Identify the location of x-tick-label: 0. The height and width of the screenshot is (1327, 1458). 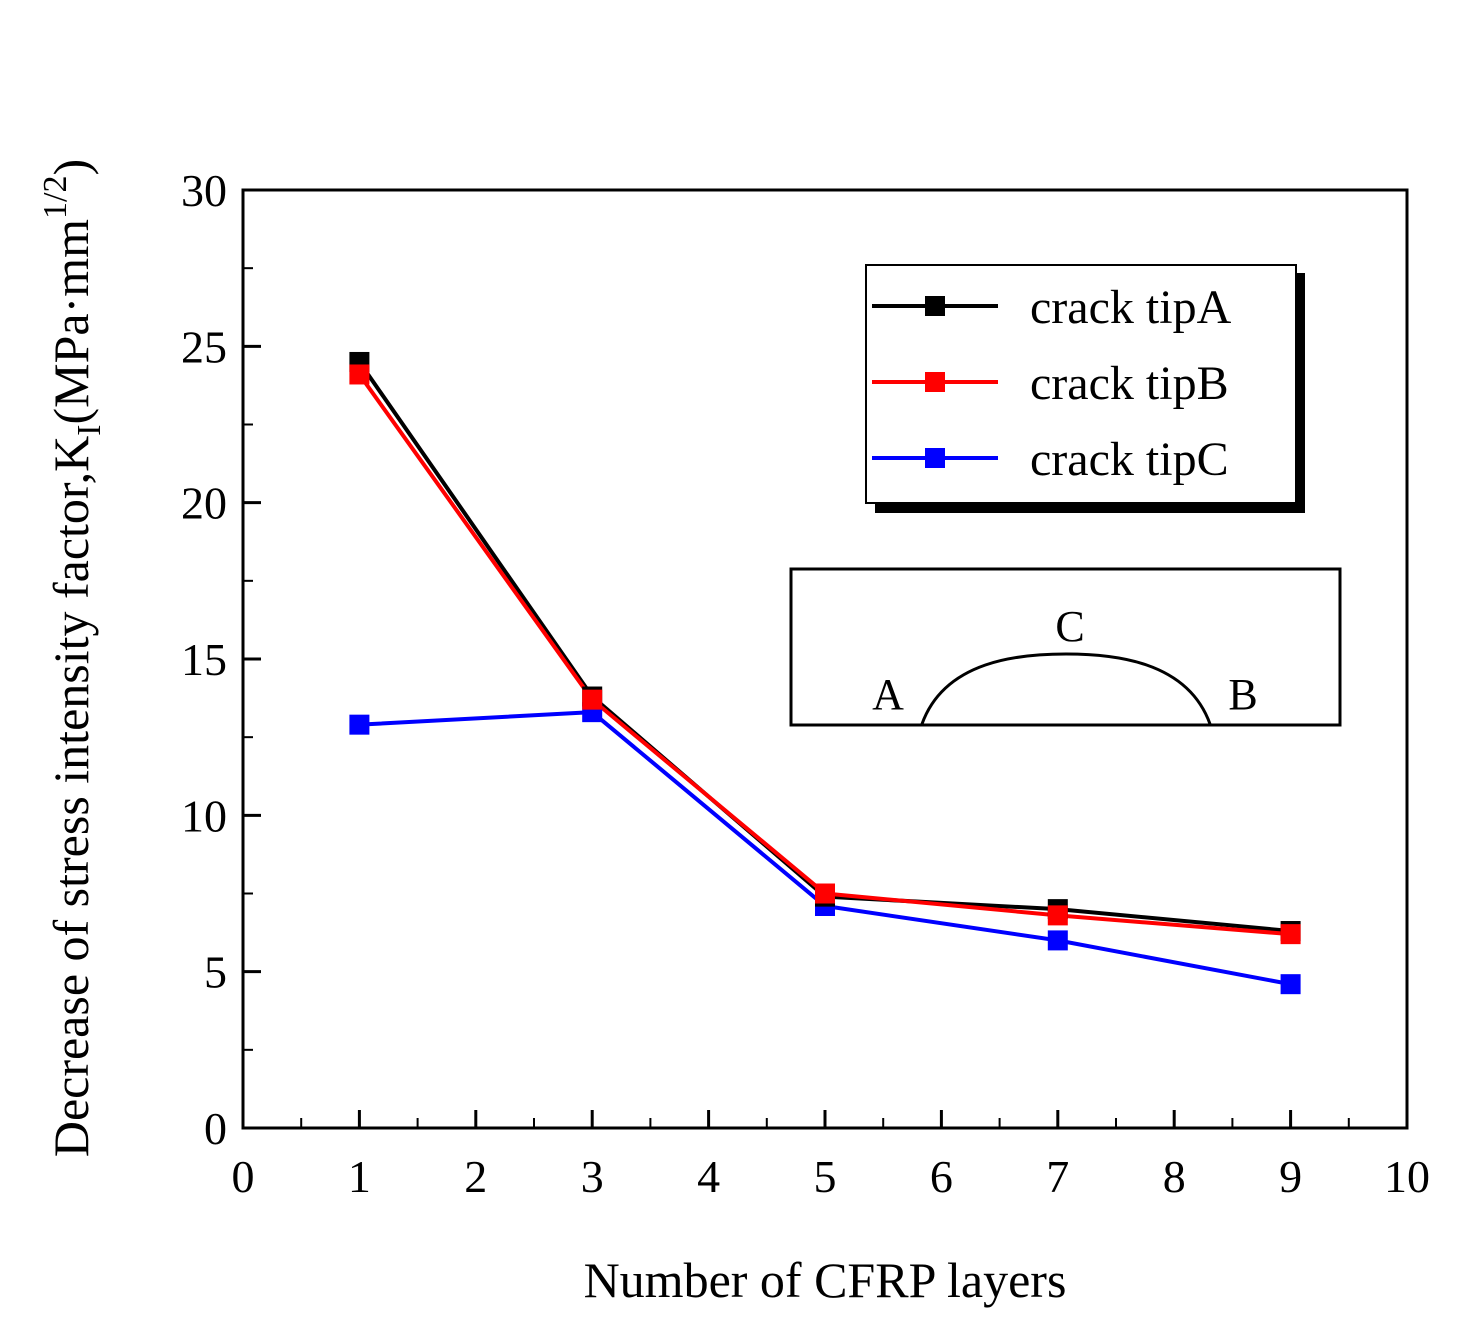
(243, 1176).